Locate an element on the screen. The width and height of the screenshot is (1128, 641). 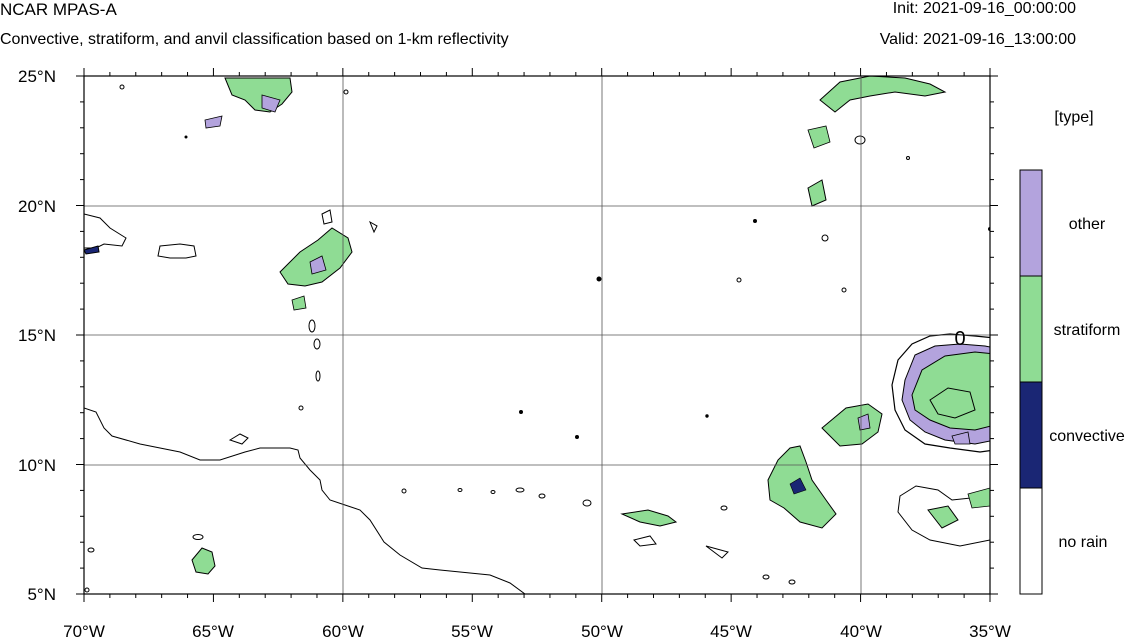
lon-tick-label: 45°W is located at coordinates (731, 631).